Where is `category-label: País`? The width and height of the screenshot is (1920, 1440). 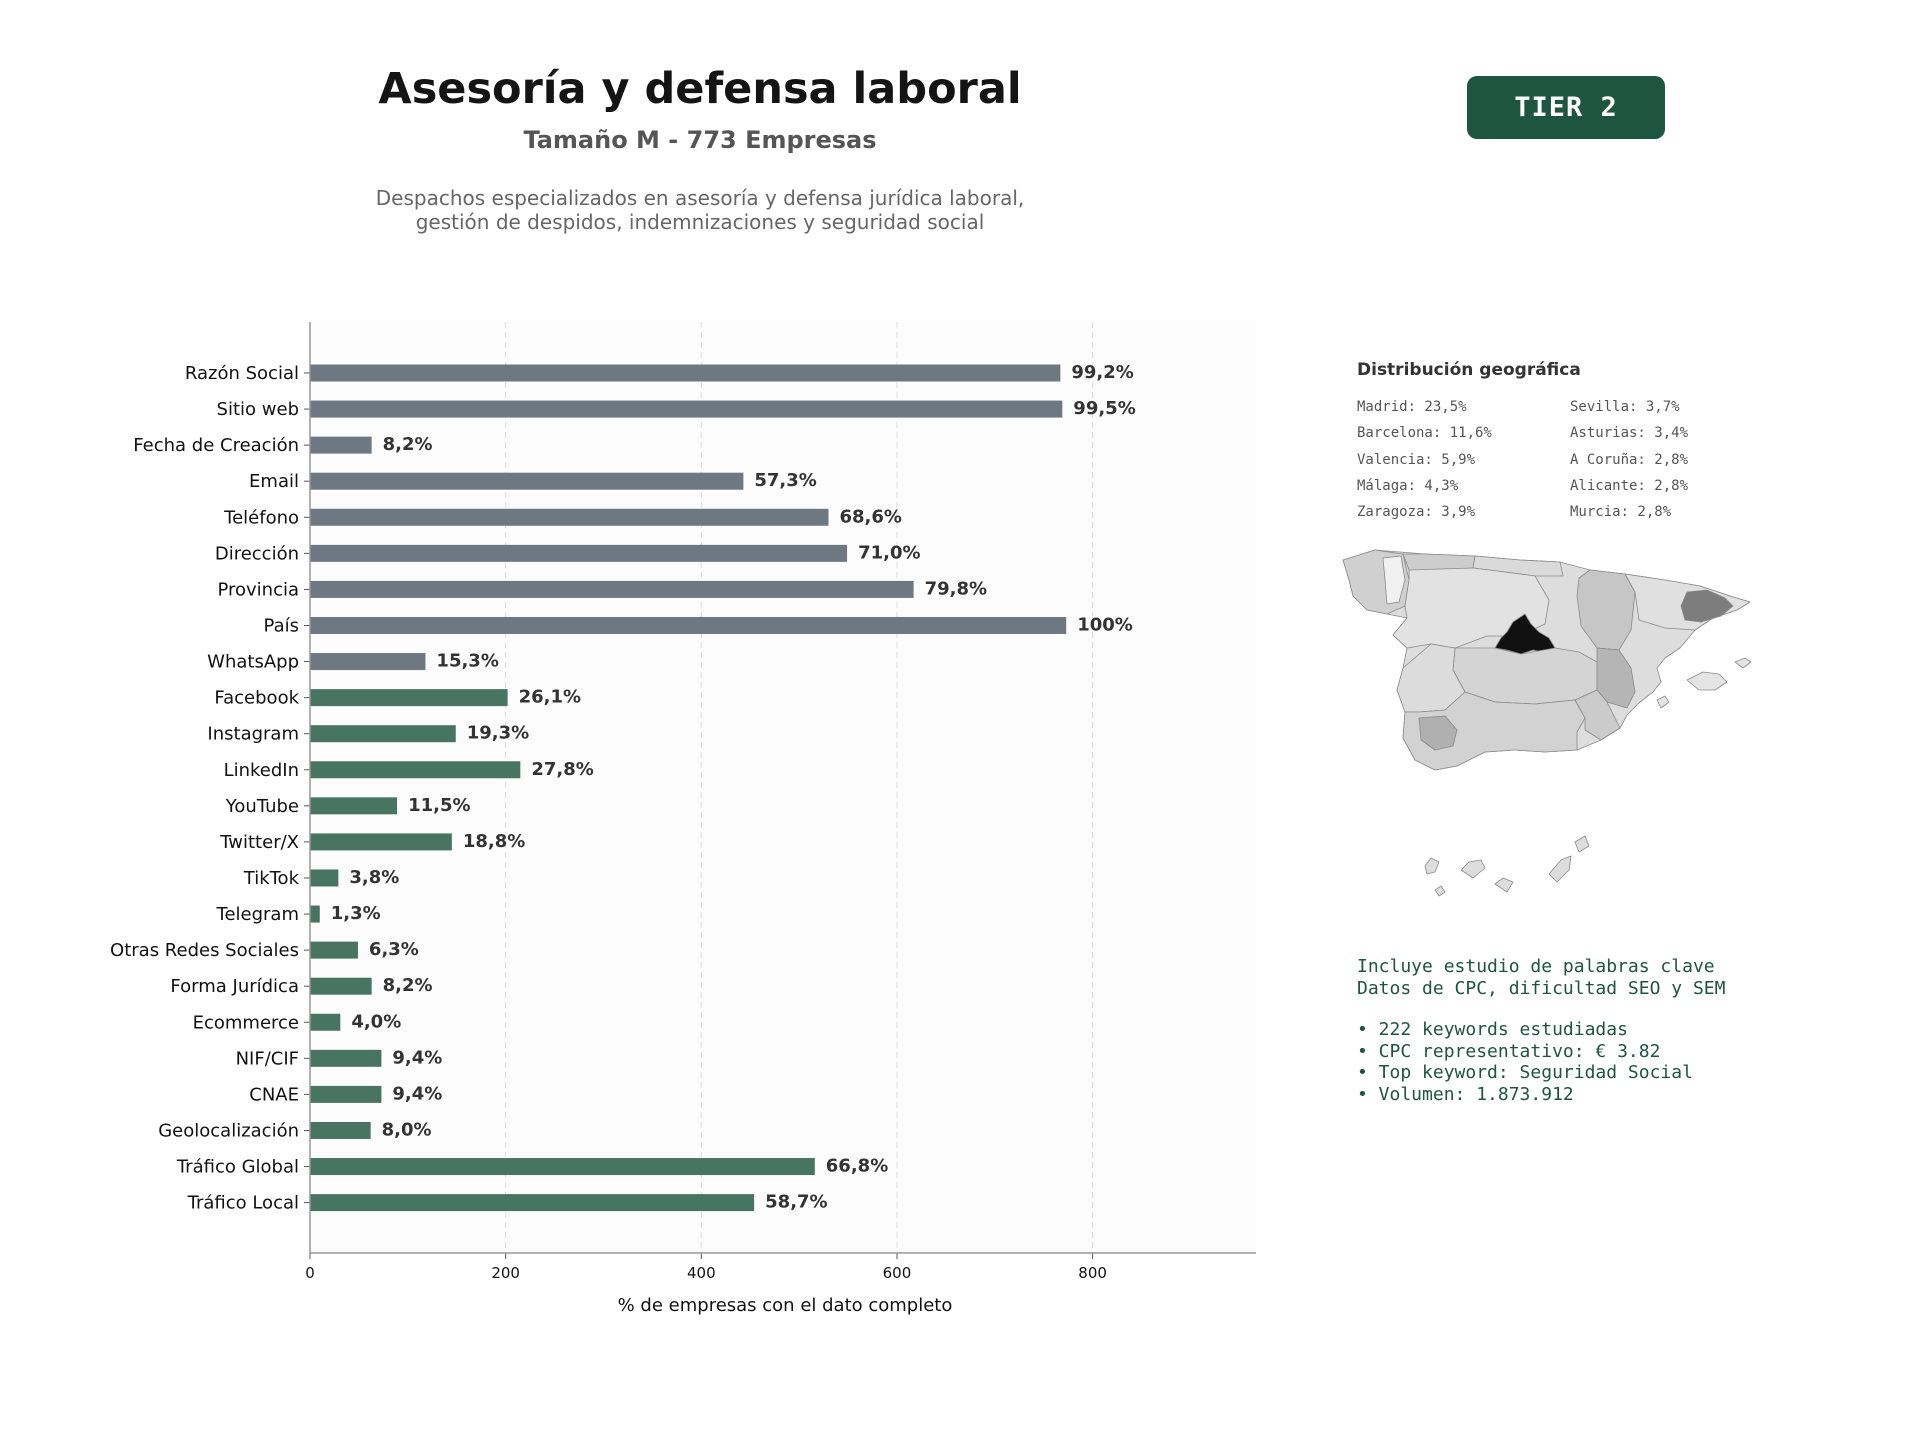
category-label: País is located at coordinates (281, 625).